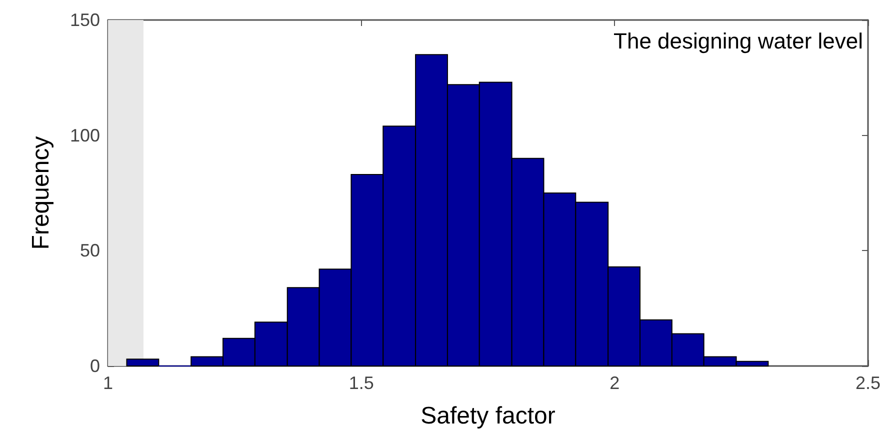  What do you see at coordinates (108, 383) in the screenshot?
I see `x-tick-label: 1` at bounding box center [108, 383].